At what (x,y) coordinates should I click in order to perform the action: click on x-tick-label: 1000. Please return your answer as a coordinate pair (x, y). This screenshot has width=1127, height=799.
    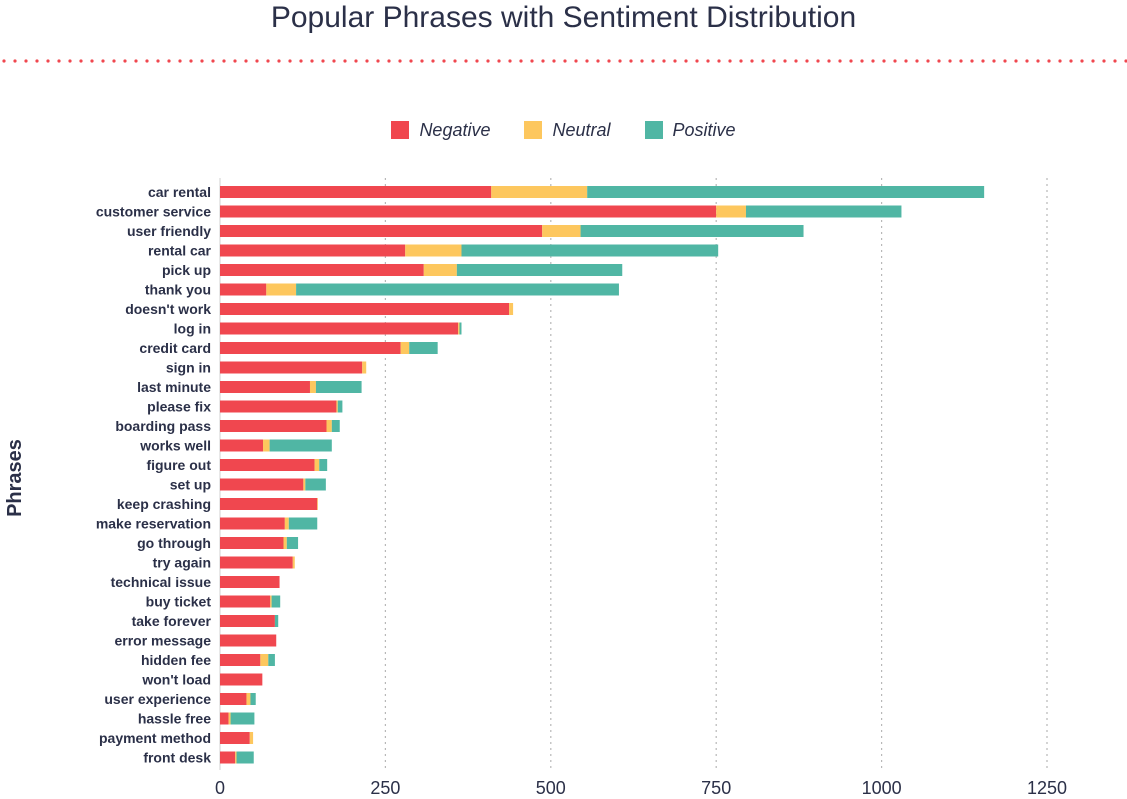
    Looking at the image, I should click on (882, 788).